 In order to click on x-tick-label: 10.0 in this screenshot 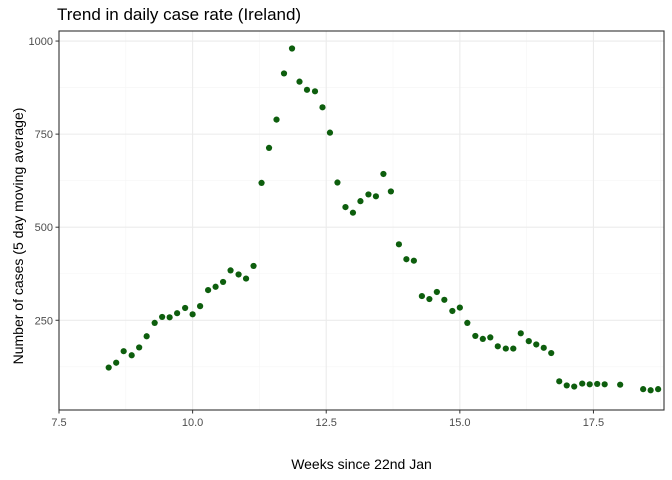, I will do `click(192, 423)`.